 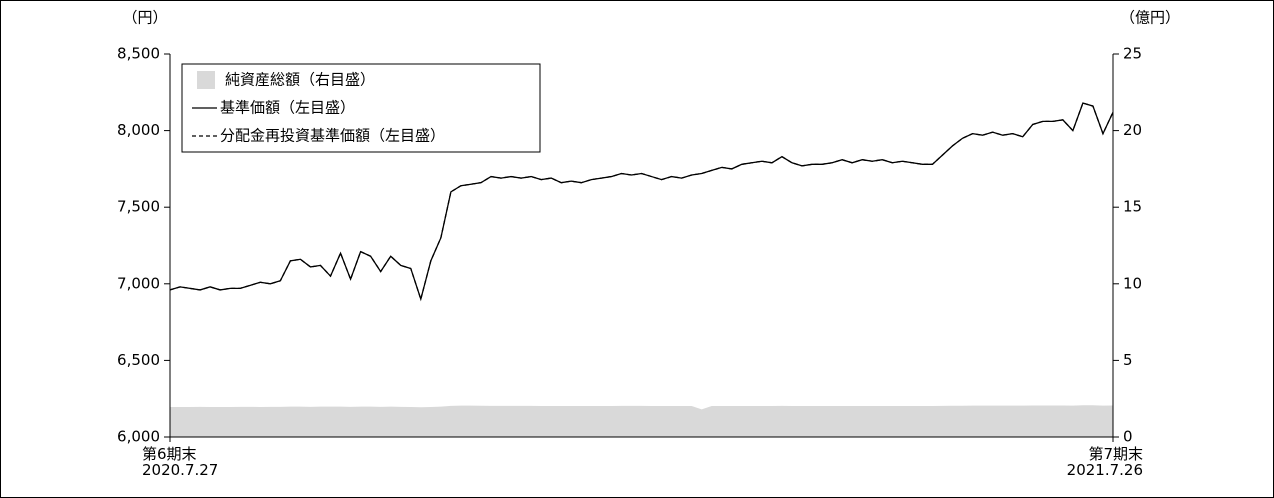 What do you see at coordinates (138, 54) in the screenshot?
I see `y-tick-label: 8,500` at bounding box center [138, 54].